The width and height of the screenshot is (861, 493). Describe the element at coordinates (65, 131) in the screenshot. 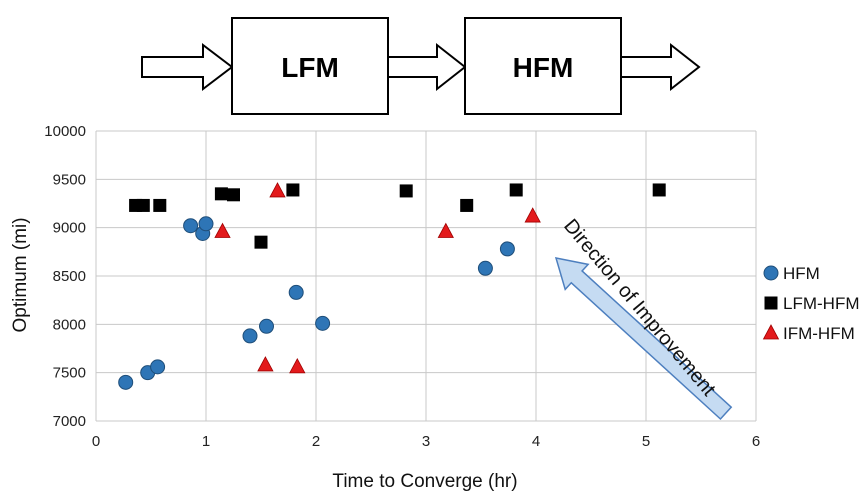

I see `y-tick-label: 10000` at that location.